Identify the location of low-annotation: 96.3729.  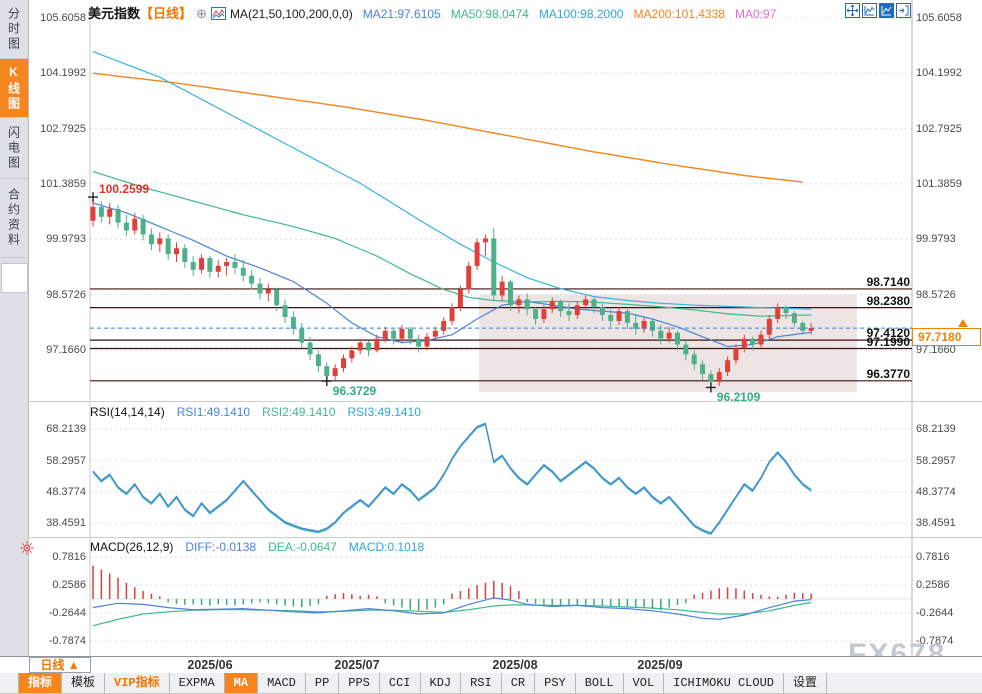
(354, 391).